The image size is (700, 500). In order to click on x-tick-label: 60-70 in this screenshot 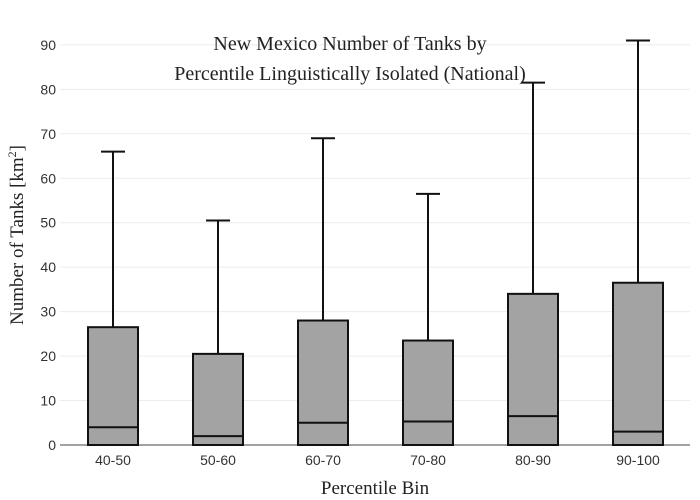, I will do `click(323, 460)`.